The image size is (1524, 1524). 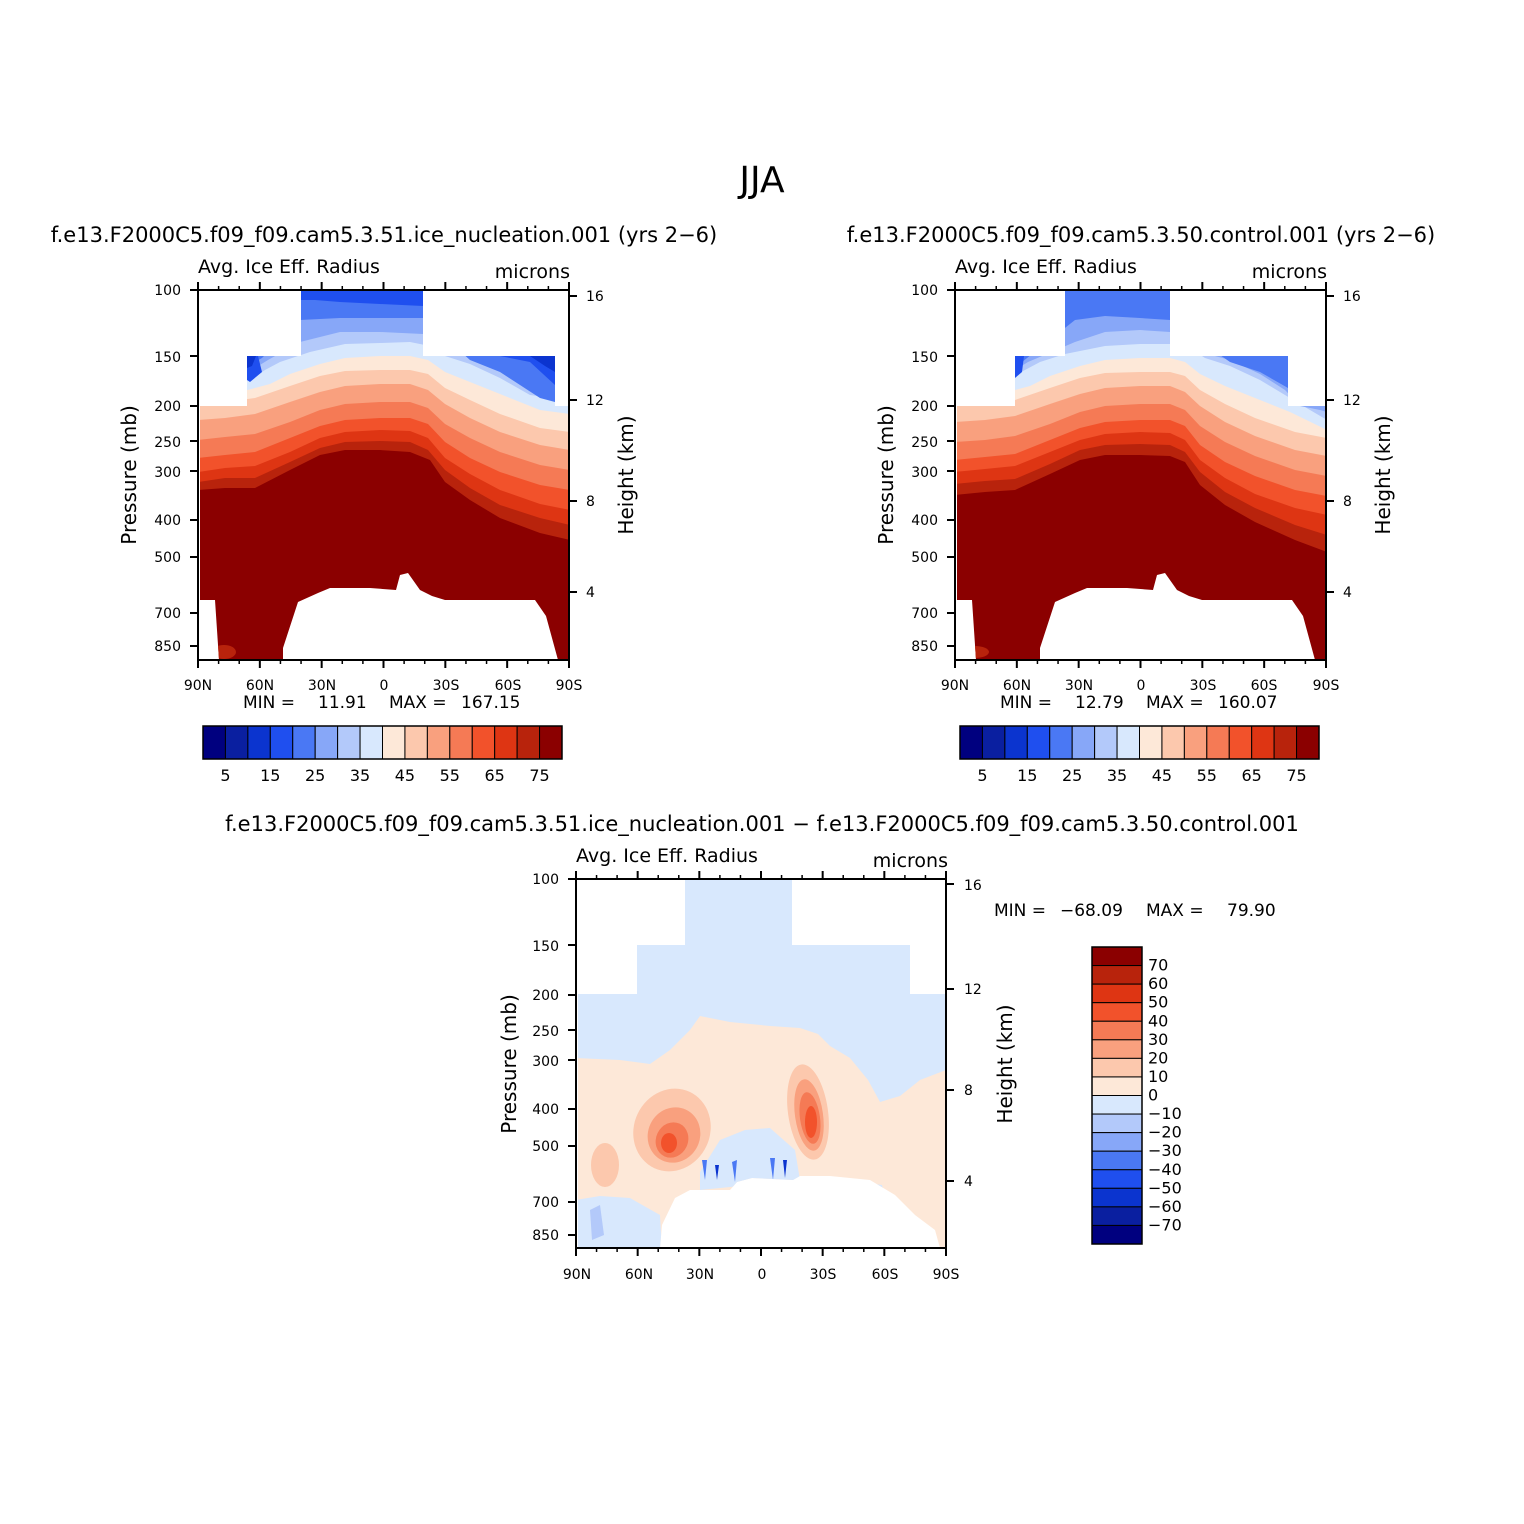 I want to click on x-tick-label: 60S, so click(x=508, y=686).